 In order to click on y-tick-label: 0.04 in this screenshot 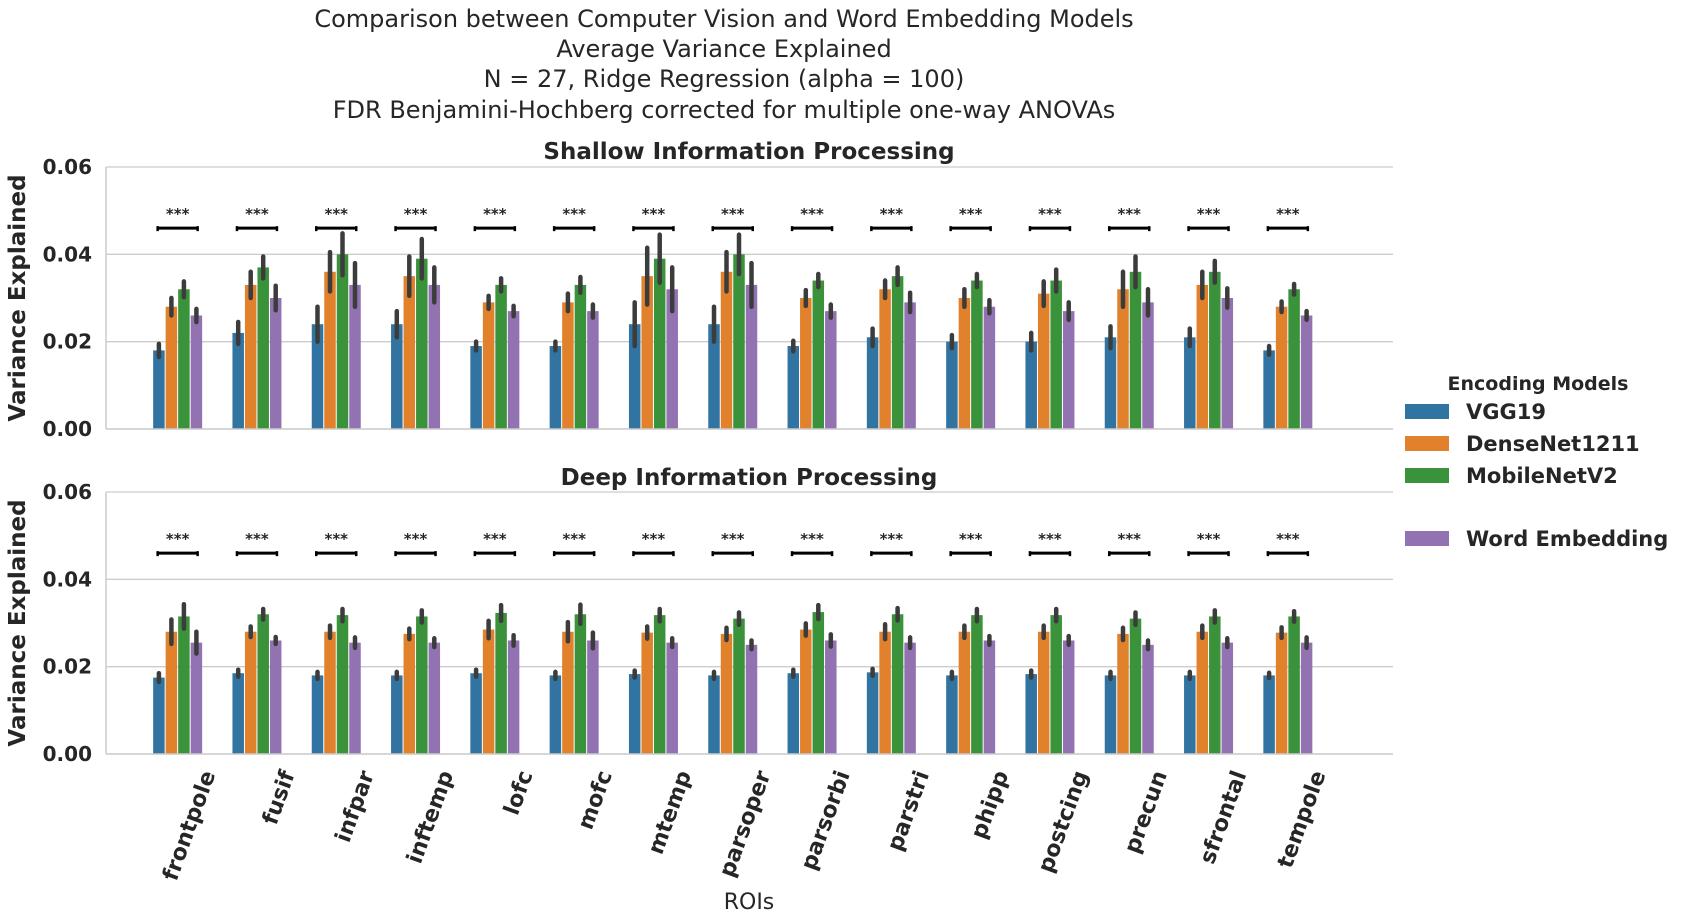, I will do `click(67, 254)`.